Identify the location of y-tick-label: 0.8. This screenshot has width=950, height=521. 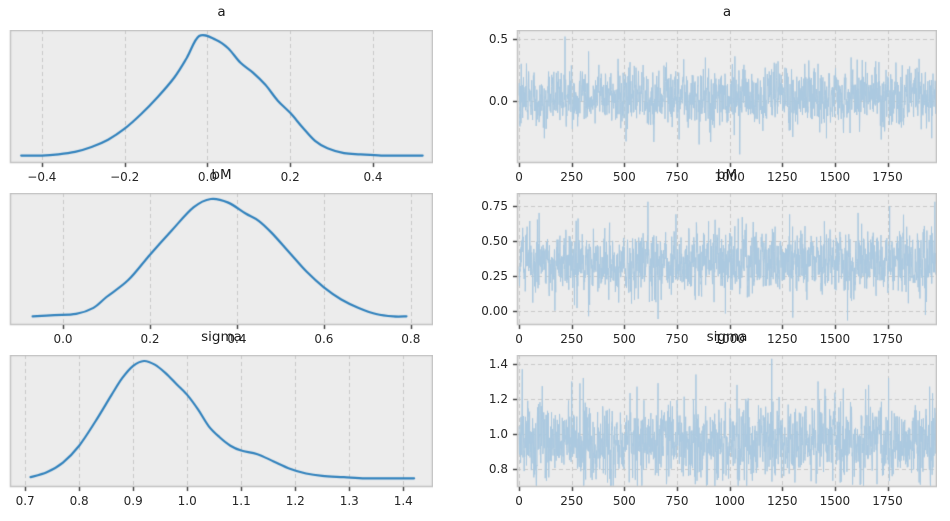
(498, 468).